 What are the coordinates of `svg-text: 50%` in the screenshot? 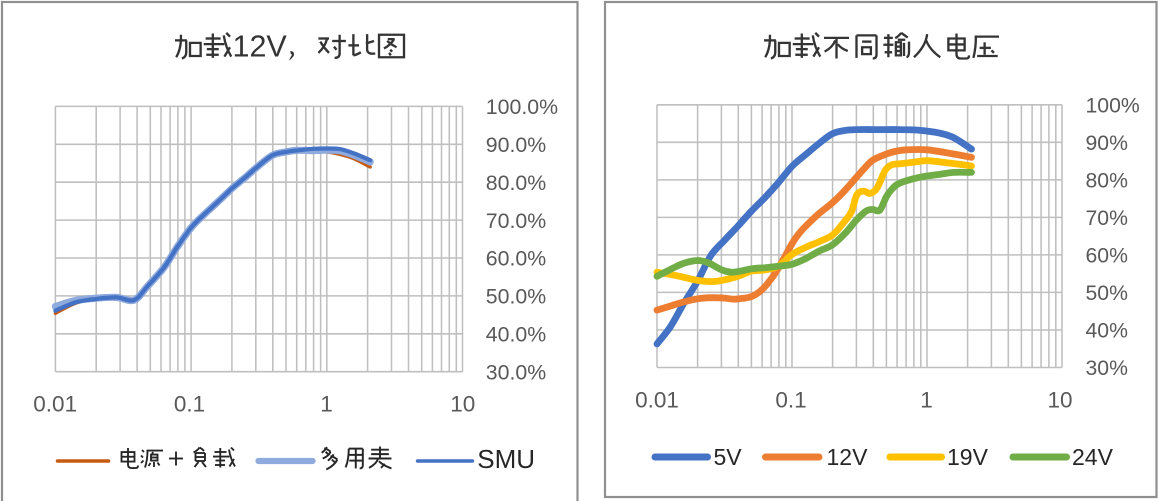 It's located at (1107, 293).